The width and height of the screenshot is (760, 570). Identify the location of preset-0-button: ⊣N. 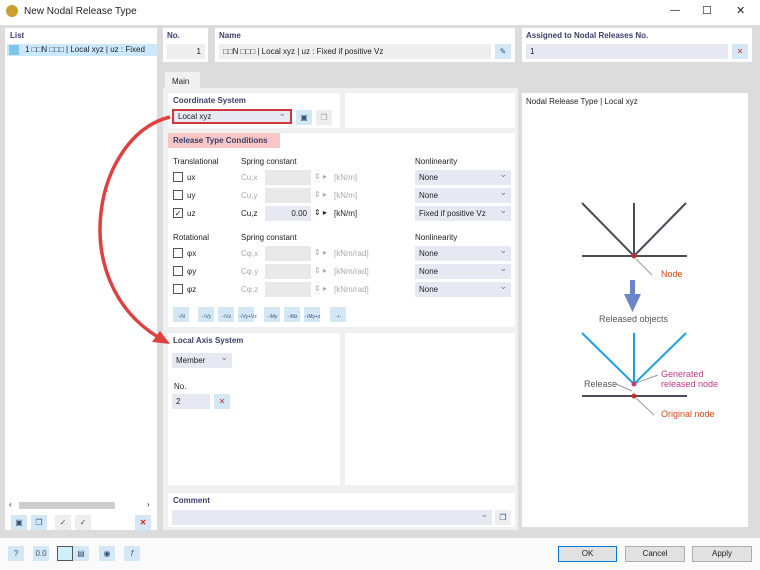
(181, 314).